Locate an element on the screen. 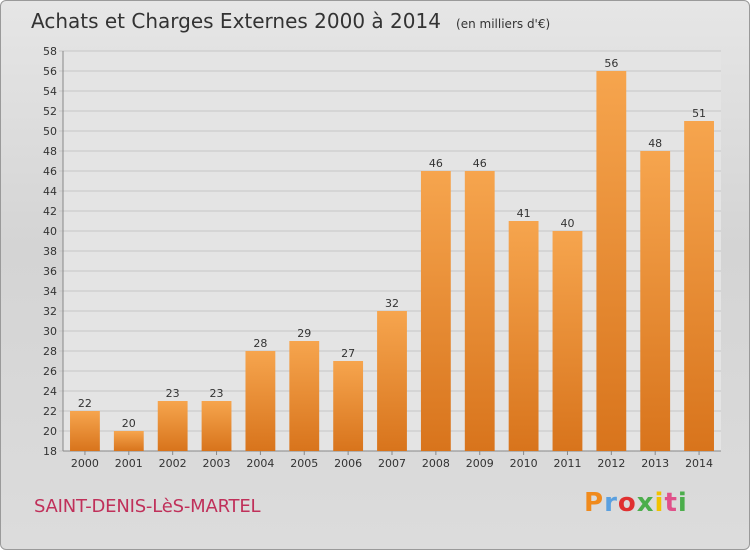 This screenshot has height=550, width=750. commune-name: SAINT-DENIS-LèS-MARTEL is located at coordinates (147, 506).